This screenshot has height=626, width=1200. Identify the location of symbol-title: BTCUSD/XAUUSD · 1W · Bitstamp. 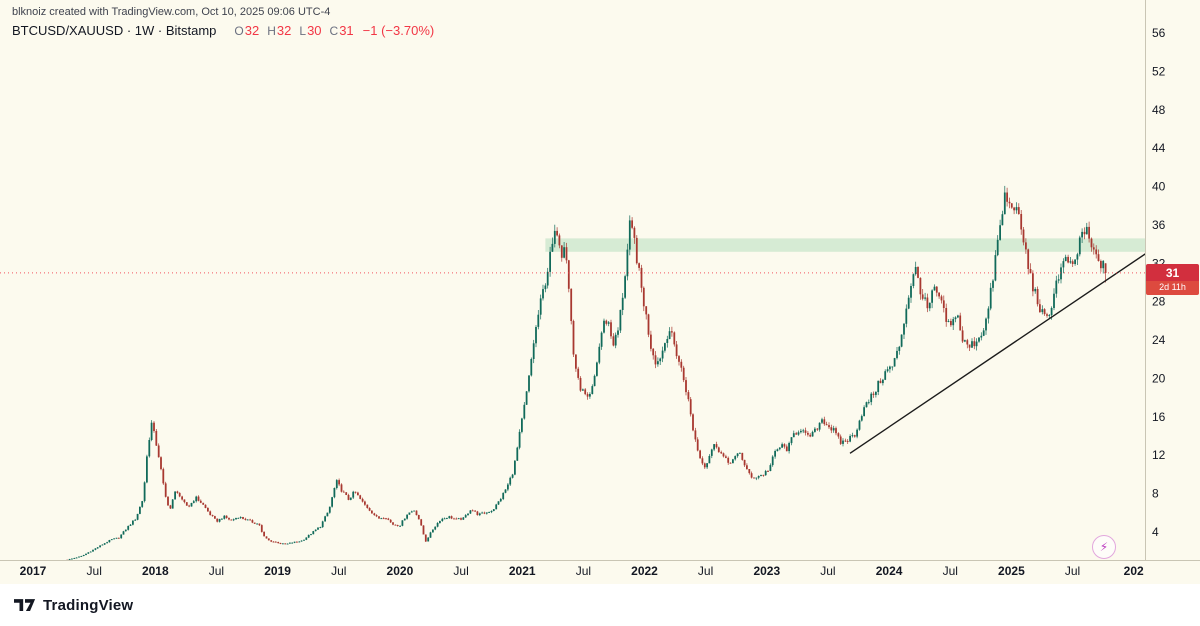
(114, 30).